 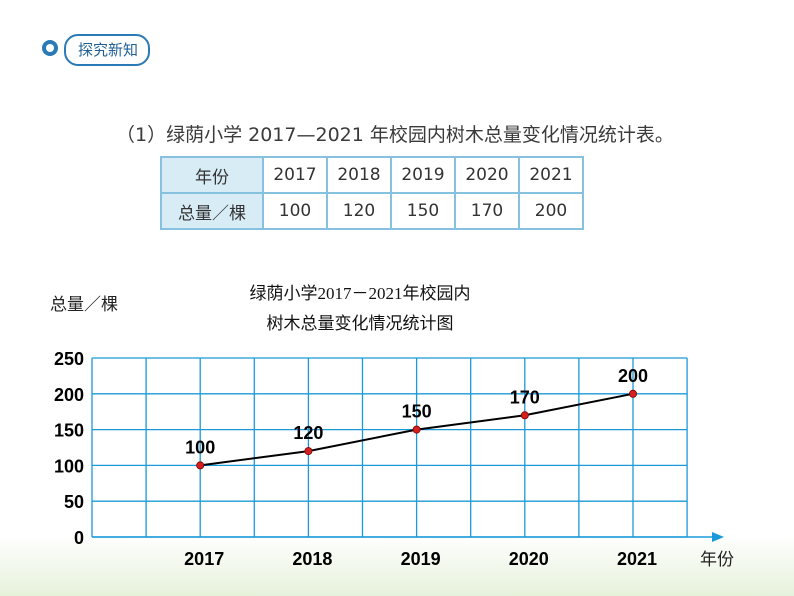 I want to click on year-cell: 2020, so click(x=487, y=175).